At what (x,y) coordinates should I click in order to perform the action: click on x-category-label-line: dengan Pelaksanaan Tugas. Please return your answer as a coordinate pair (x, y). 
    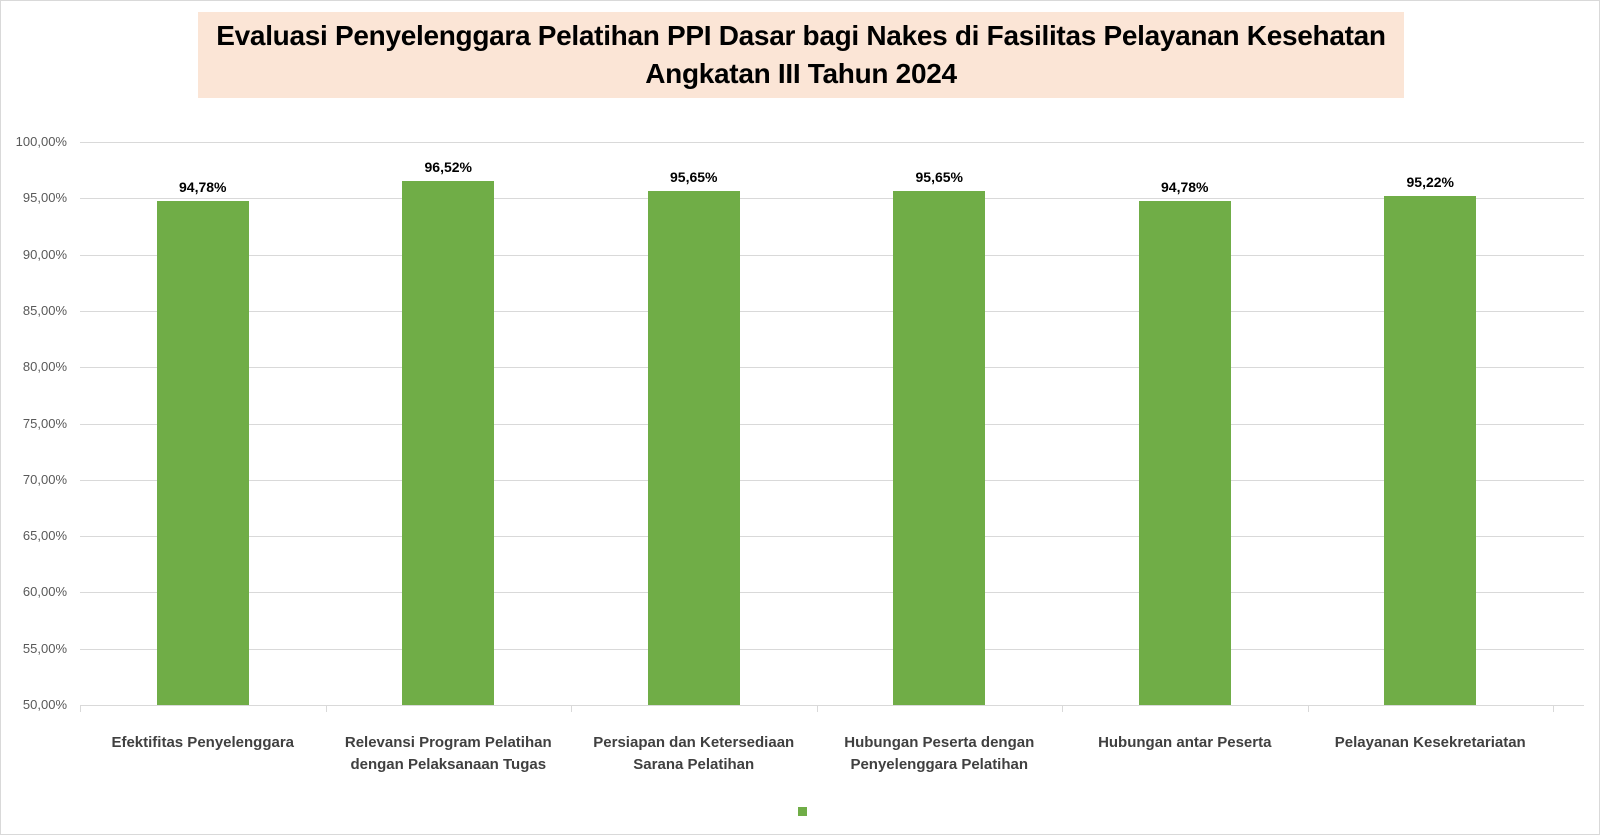
    Looking at the image, I should click on (448, 764).